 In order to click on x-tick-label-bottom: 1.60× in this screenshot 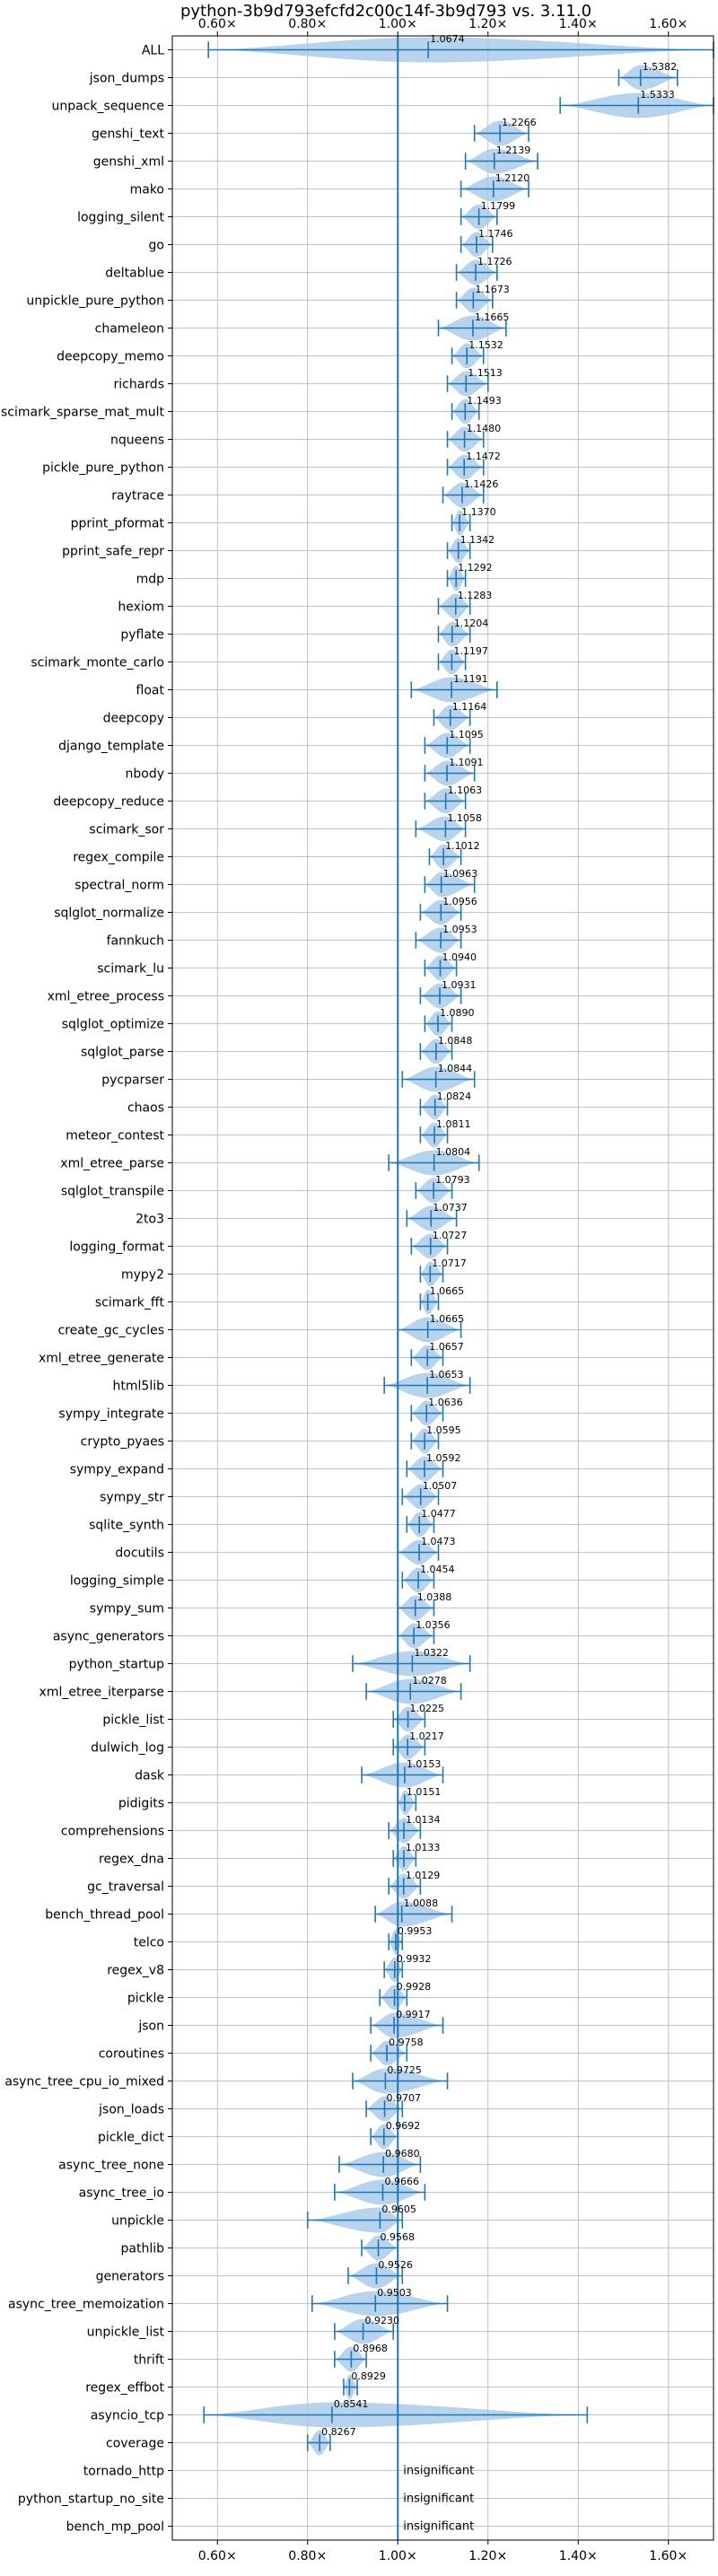, I will do `click(668, 2556)`.